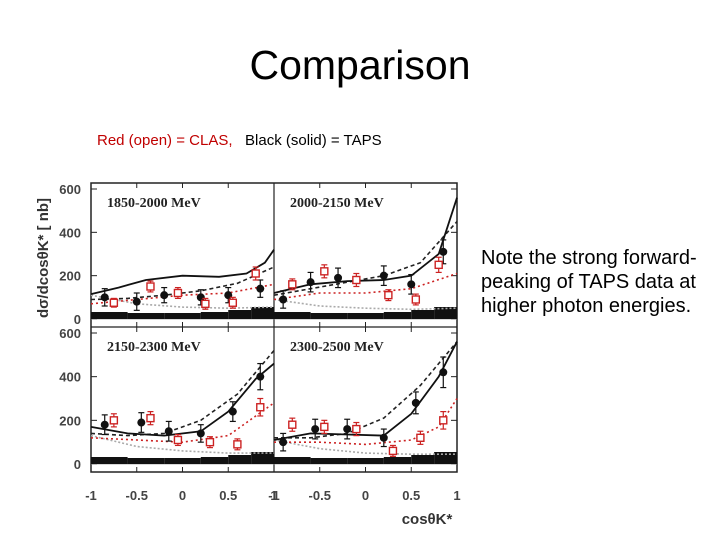 The image size is (720, 540). What do you see at coordinates (154, 203) in the screenshot?
I see `panel-energy-label: 1850-2000 MeV` at bounding box center [154, 203].